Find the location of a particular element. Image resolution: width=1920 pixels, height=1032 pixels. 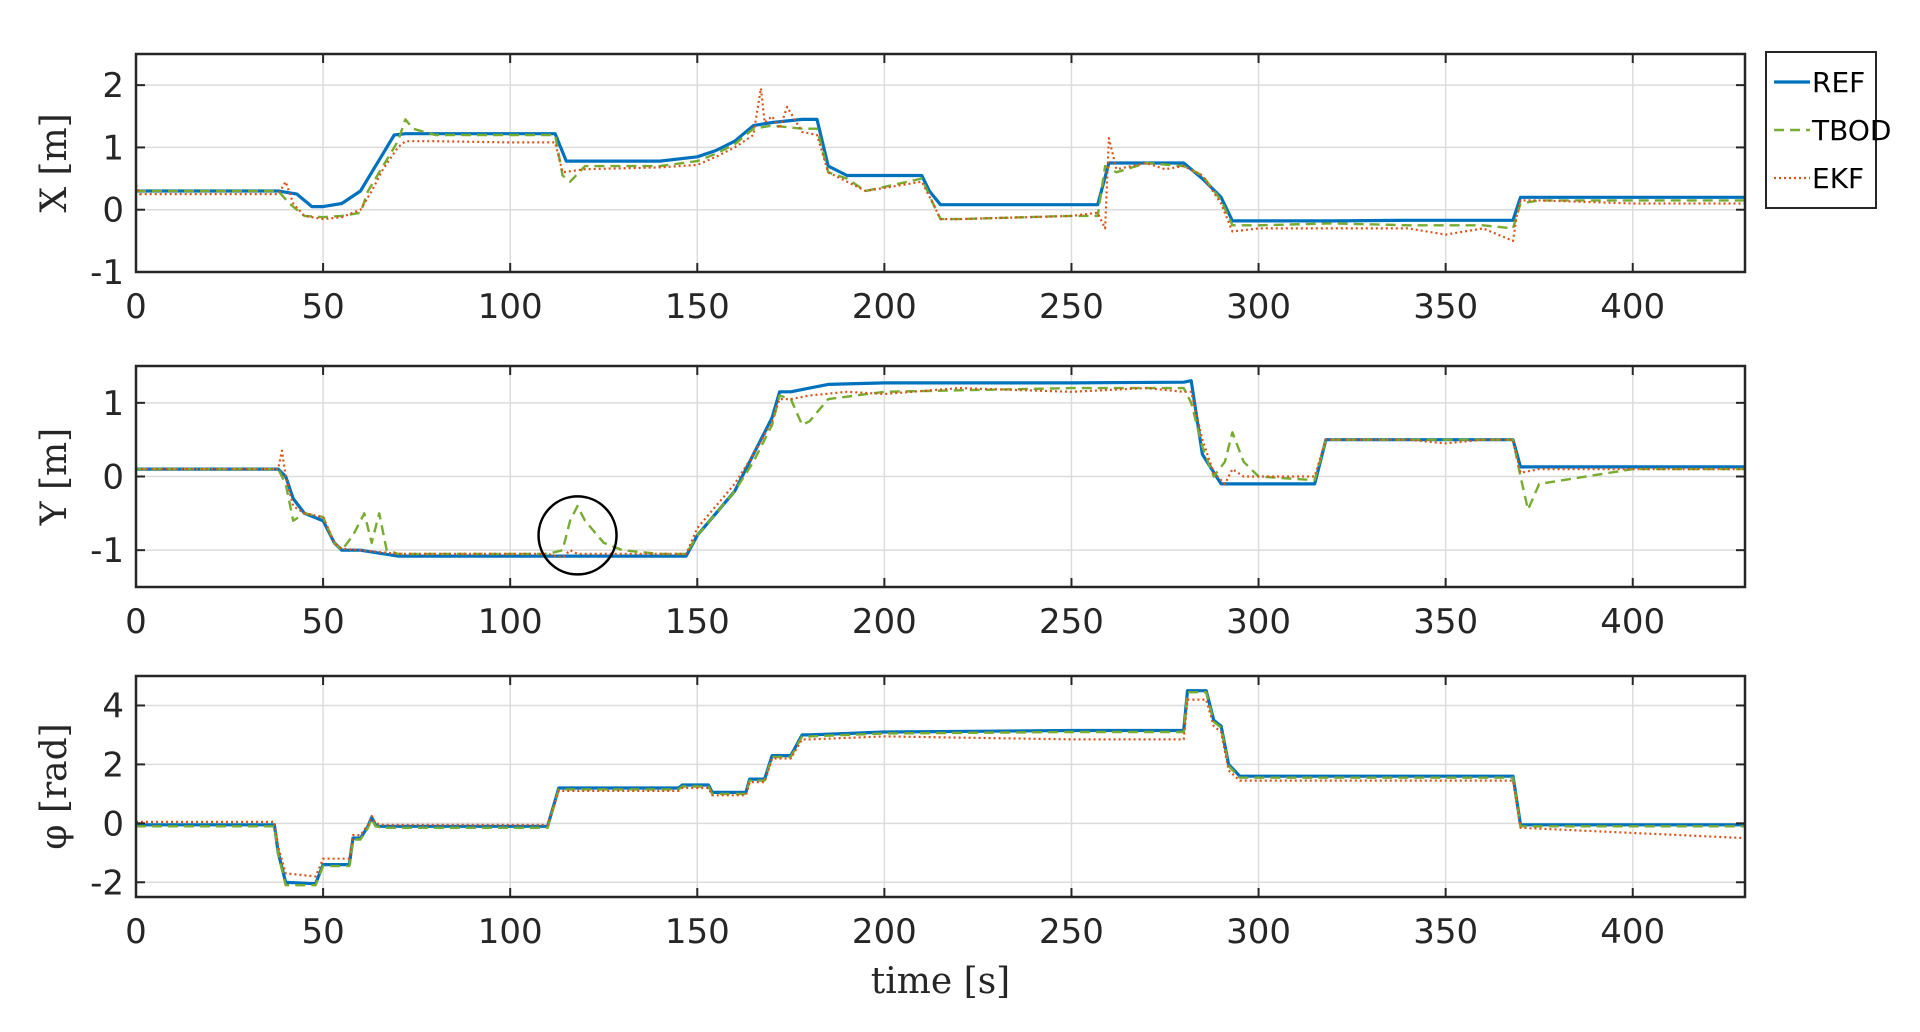

legend-label-ref: REF is located at coordinates (1838, 82).